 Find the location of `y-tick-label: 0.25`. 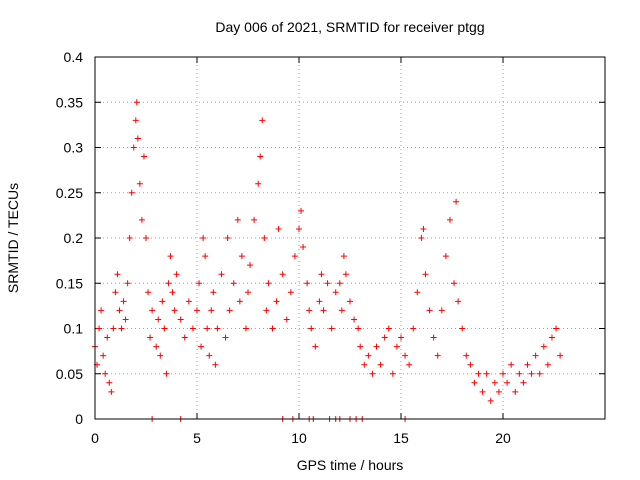

y-tick-label: 0.25 is located at coordinates (69, 193).